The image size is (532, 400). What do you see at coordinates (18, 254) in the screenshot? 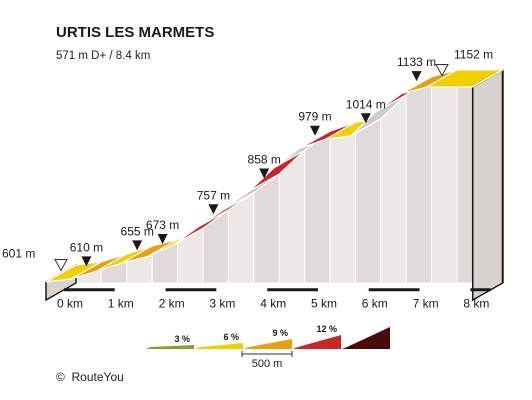
I see `elevation-label: 601 m` at bounding box center [18, 254].